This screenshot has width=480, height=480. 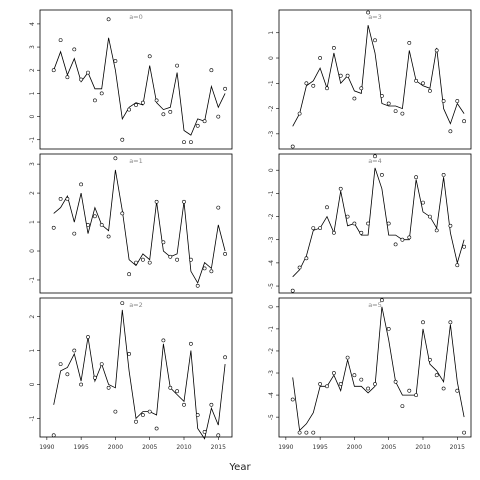 I want to click on panel-frame, so click(x=375, y=79).